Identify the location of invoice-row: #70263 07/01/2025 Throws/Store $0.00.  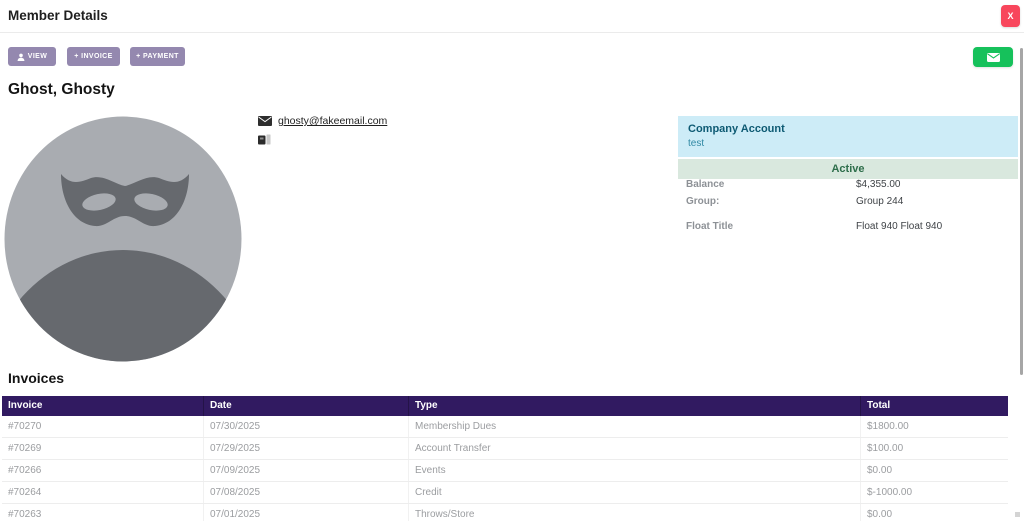
(505, 512).